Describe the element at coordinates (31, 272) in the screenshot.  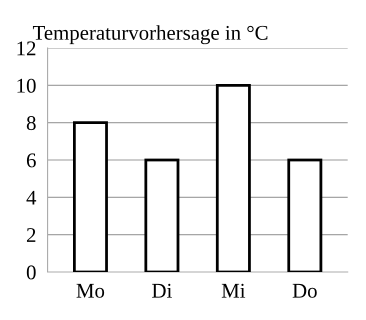
I see `y-tick-label: 0` at that location.